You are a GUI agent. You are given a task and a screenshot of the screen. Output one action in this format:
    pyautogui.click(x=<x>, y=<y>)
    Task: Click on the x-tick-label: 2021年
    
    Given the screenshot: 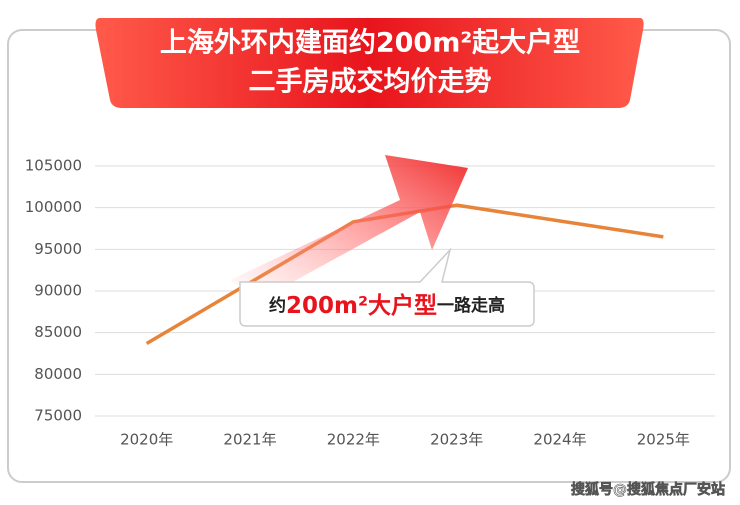 What is the action you would take?
    pyautogui.click(x=249, y=440)
    